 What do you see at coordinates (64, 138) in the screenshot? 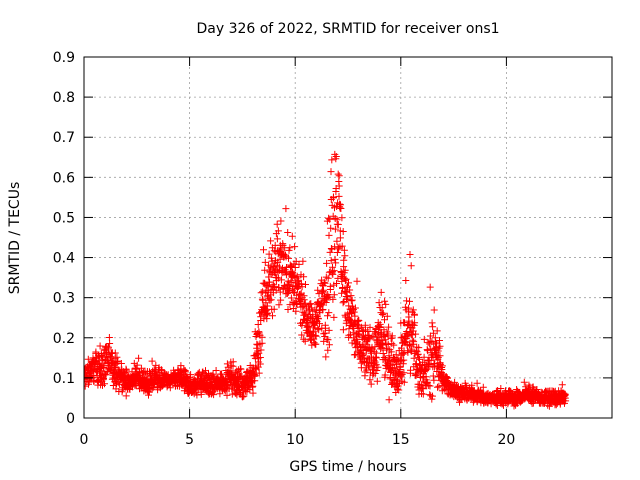
I see `y-tick-label: 0.7` at bounding box center [64, 138].